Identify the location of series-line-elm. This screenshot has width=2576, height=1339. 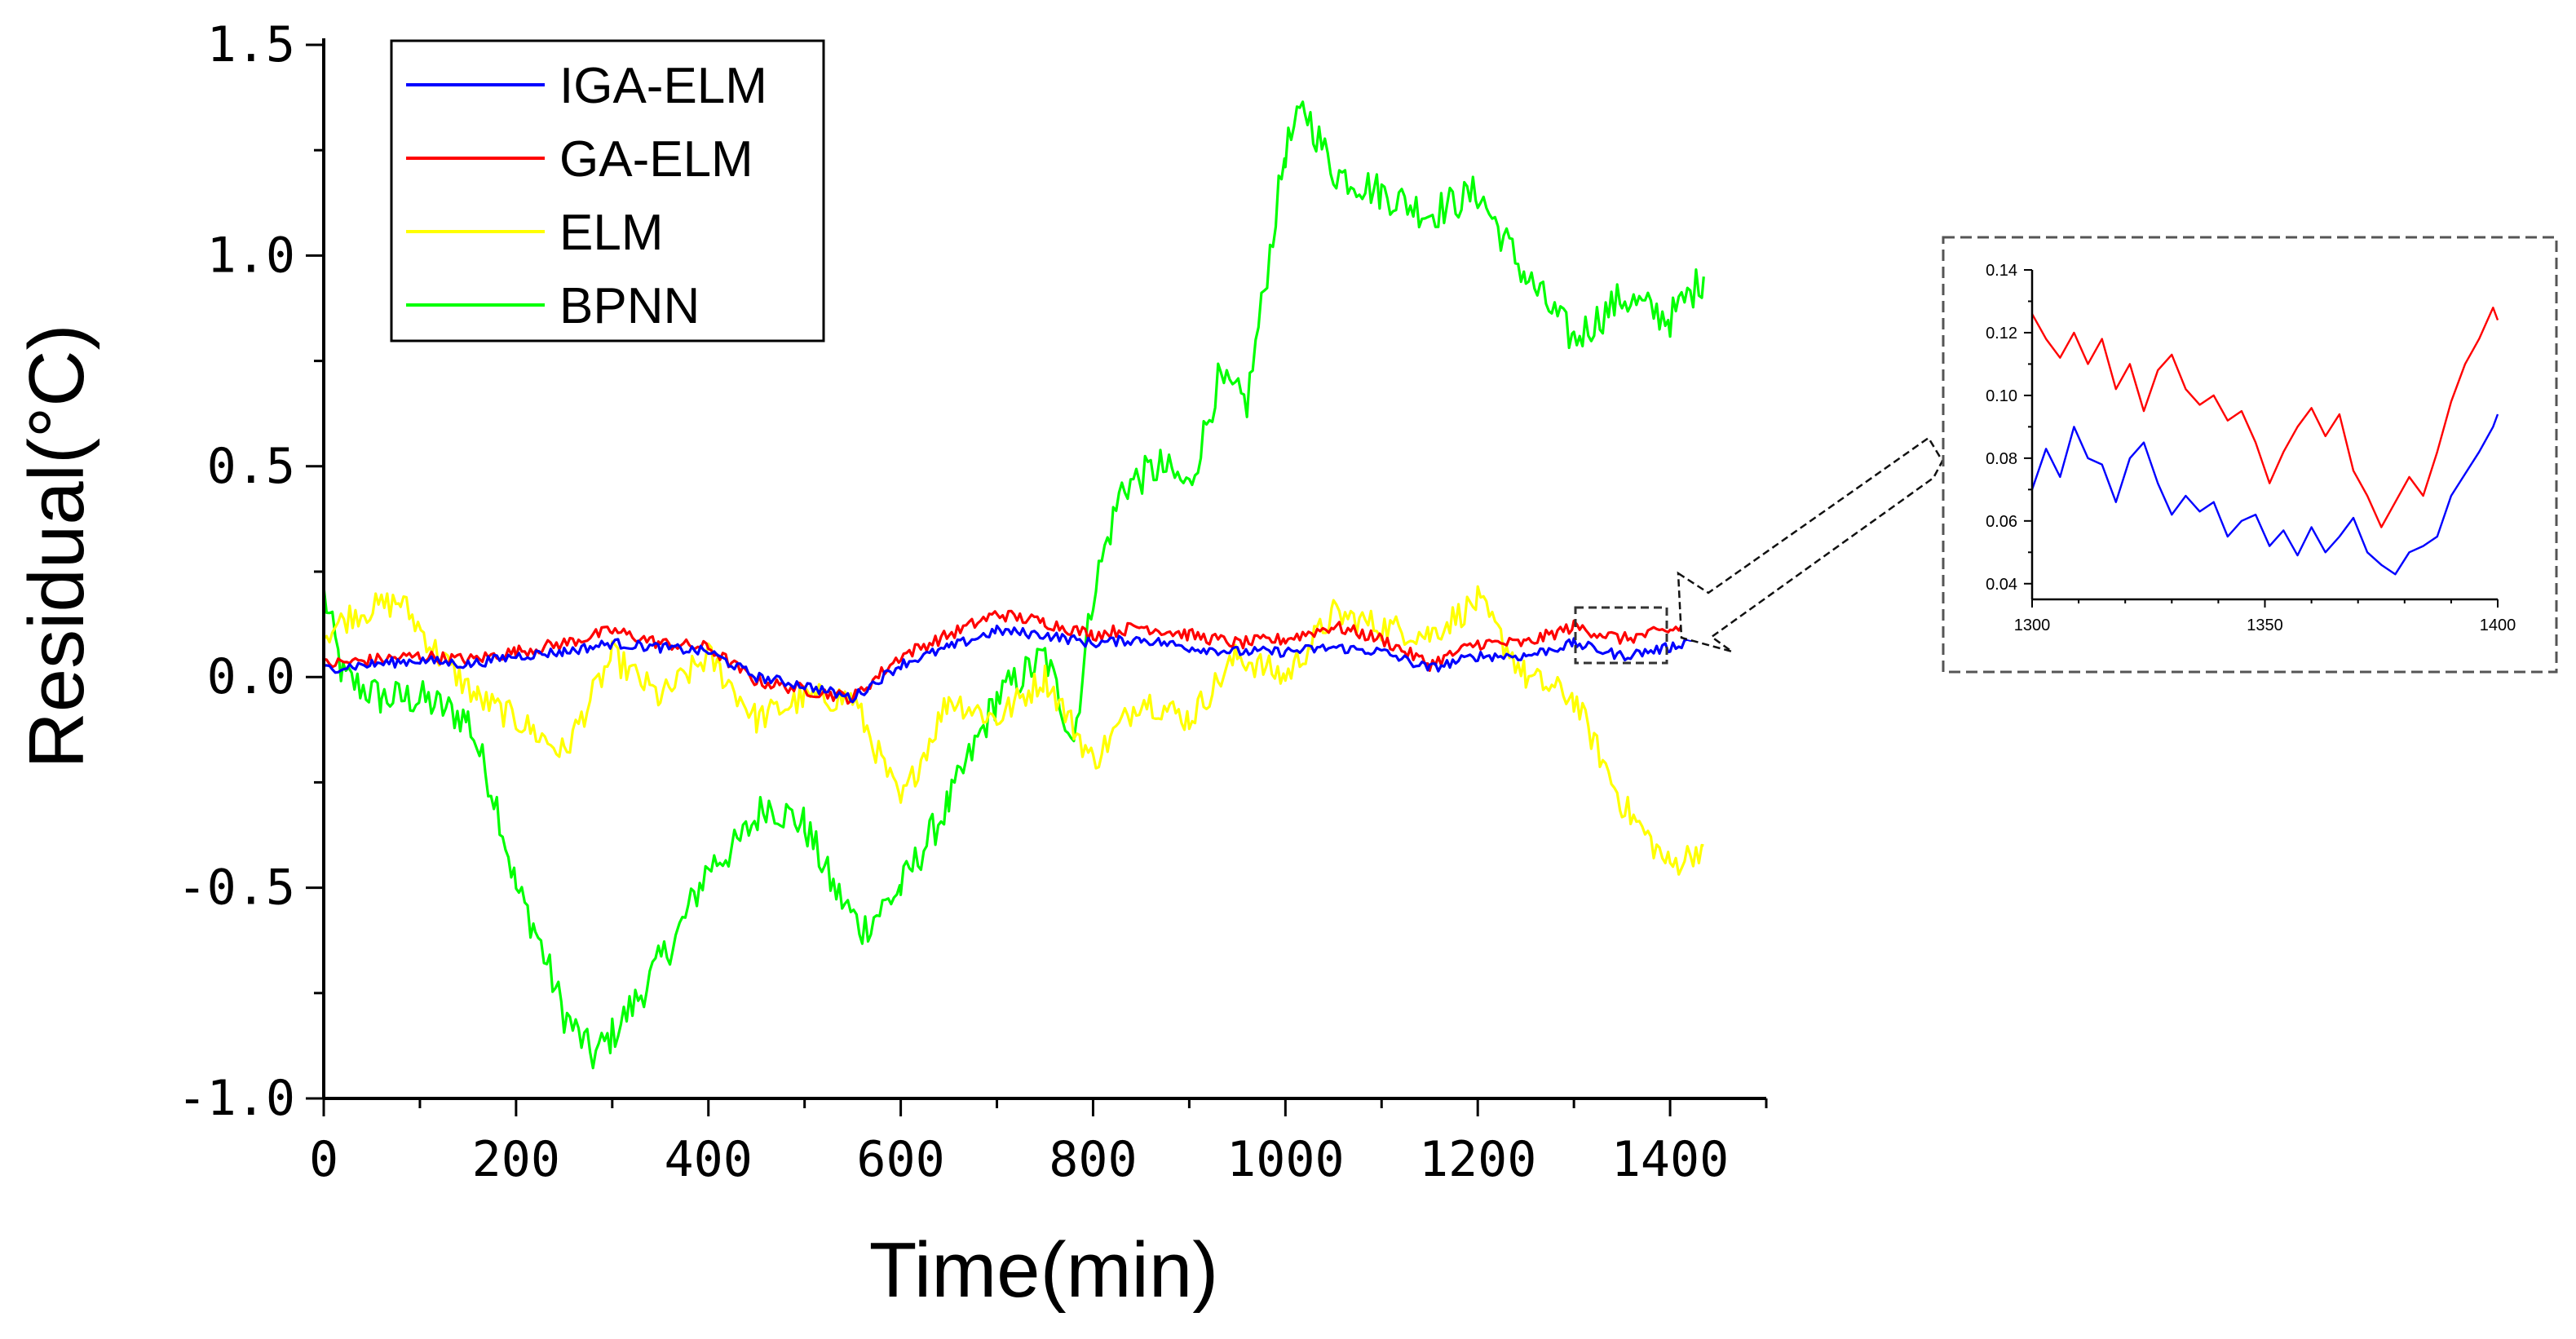
(1013, 730).